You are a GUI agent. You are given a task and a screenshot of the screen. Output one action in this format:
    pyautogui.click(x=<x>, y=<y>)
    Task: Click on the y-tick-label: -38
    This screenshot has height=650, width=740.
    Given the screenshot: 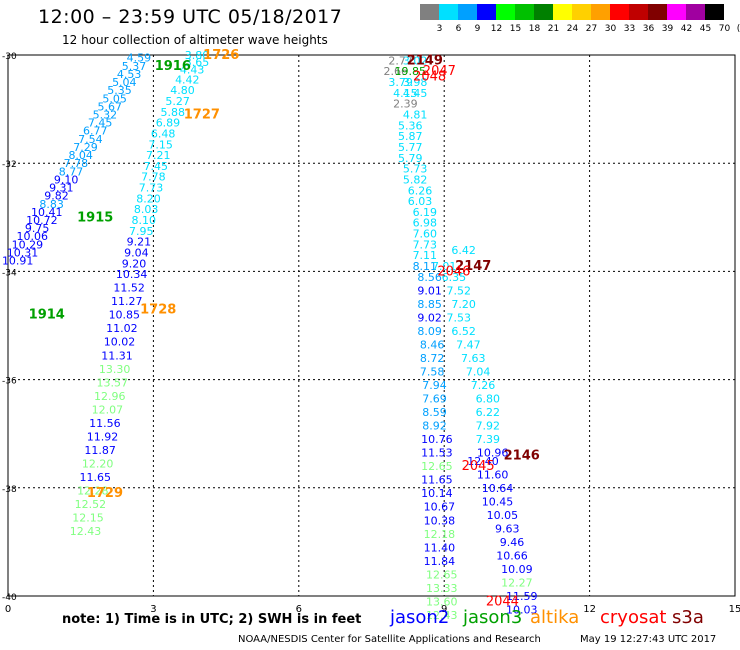 What is the action you would take?
    pyautogui.click(x=9, y=490)
    